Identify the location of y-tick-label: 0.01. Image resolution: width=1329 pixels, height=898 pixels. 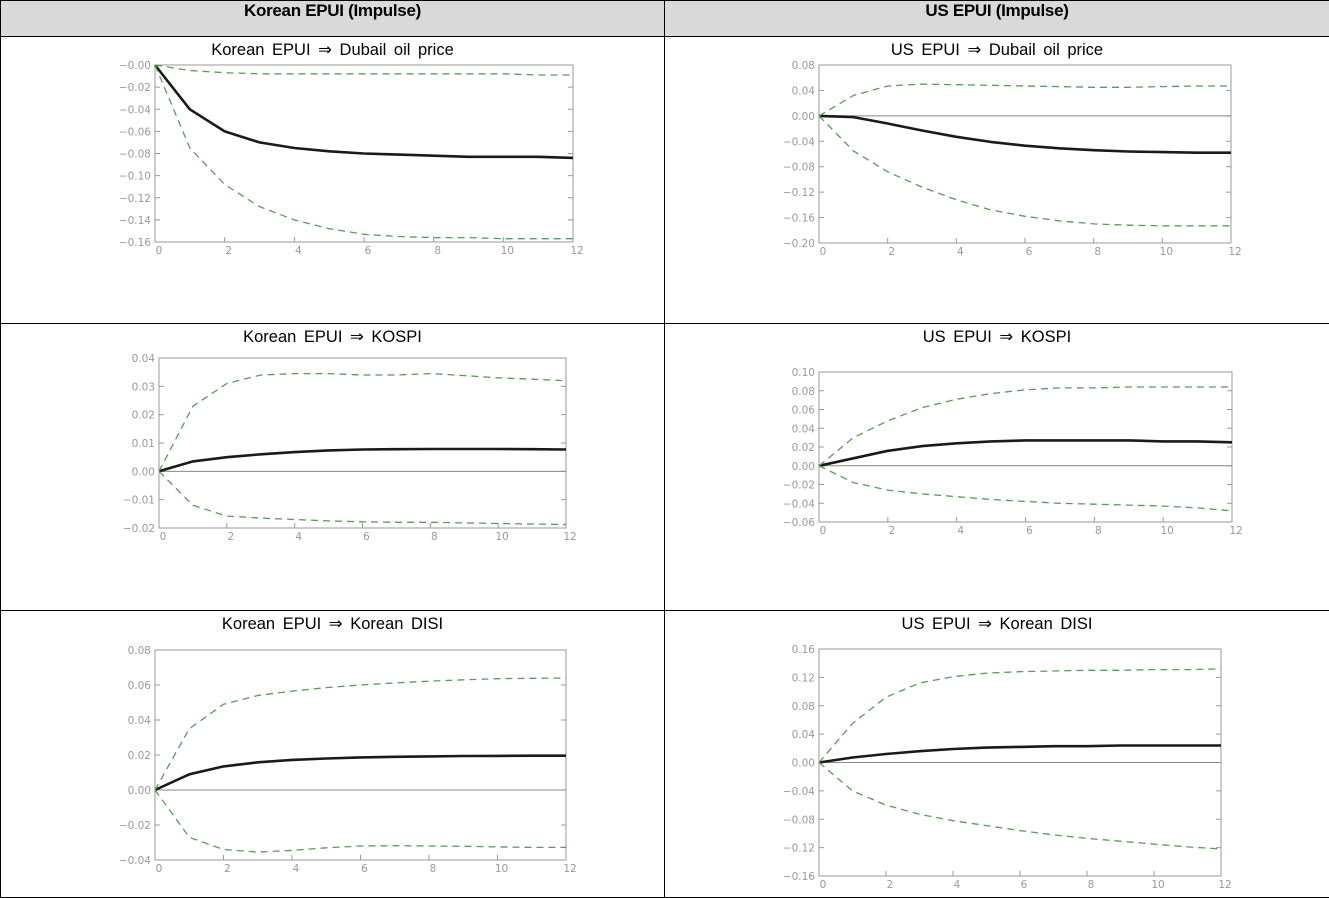
(143, 444).